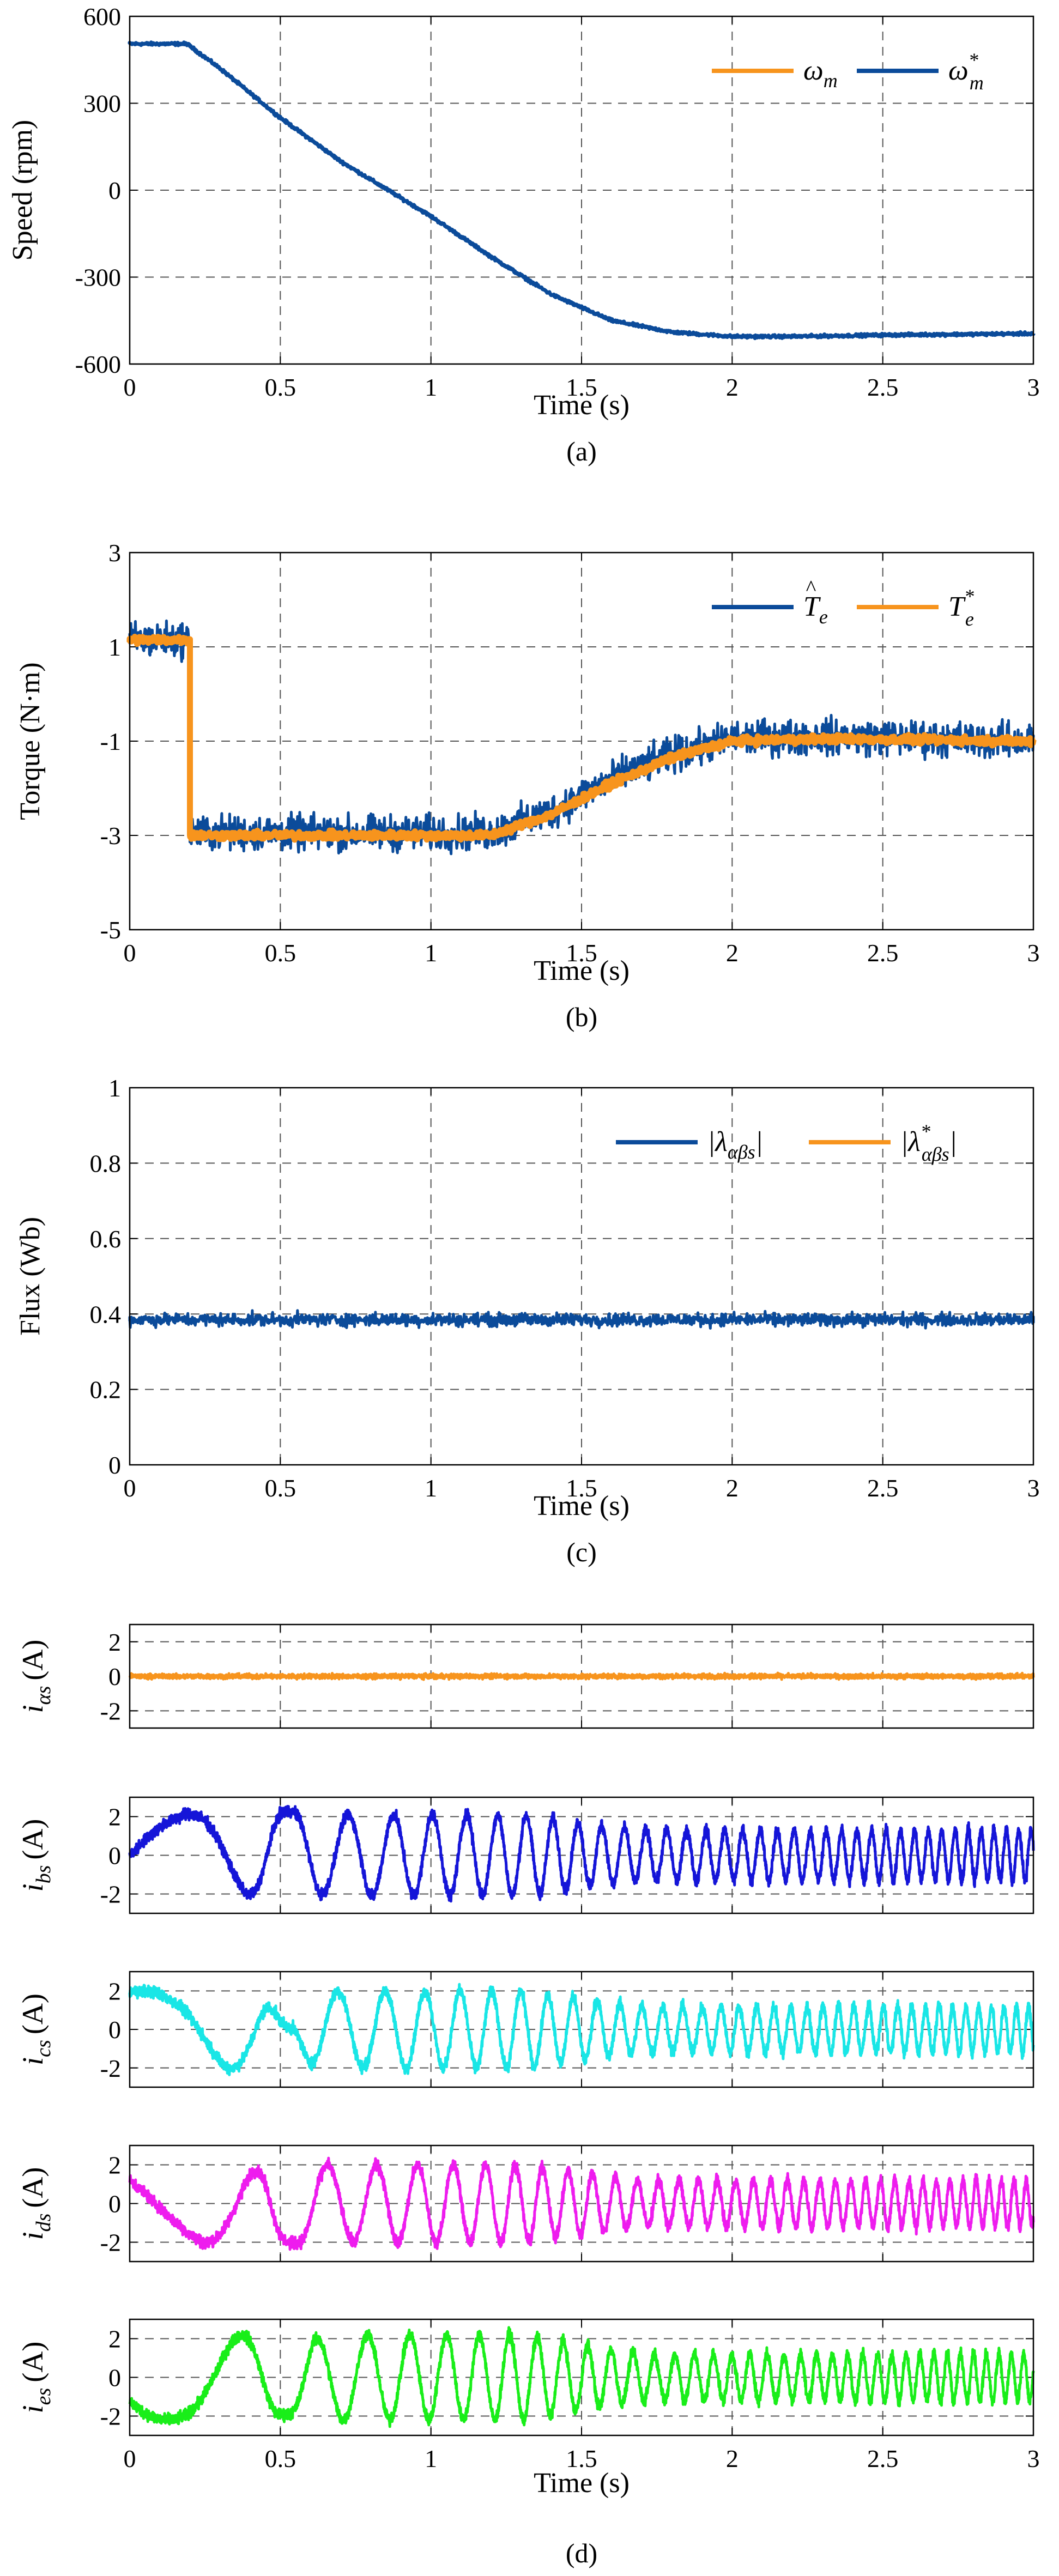 The width and height of the screenshot is (1059, 2576). What do you see at coordinates (106, 1164) in the screenshot?
I see `y-tick-label: 0.8` at bounding box center [106, 1164].